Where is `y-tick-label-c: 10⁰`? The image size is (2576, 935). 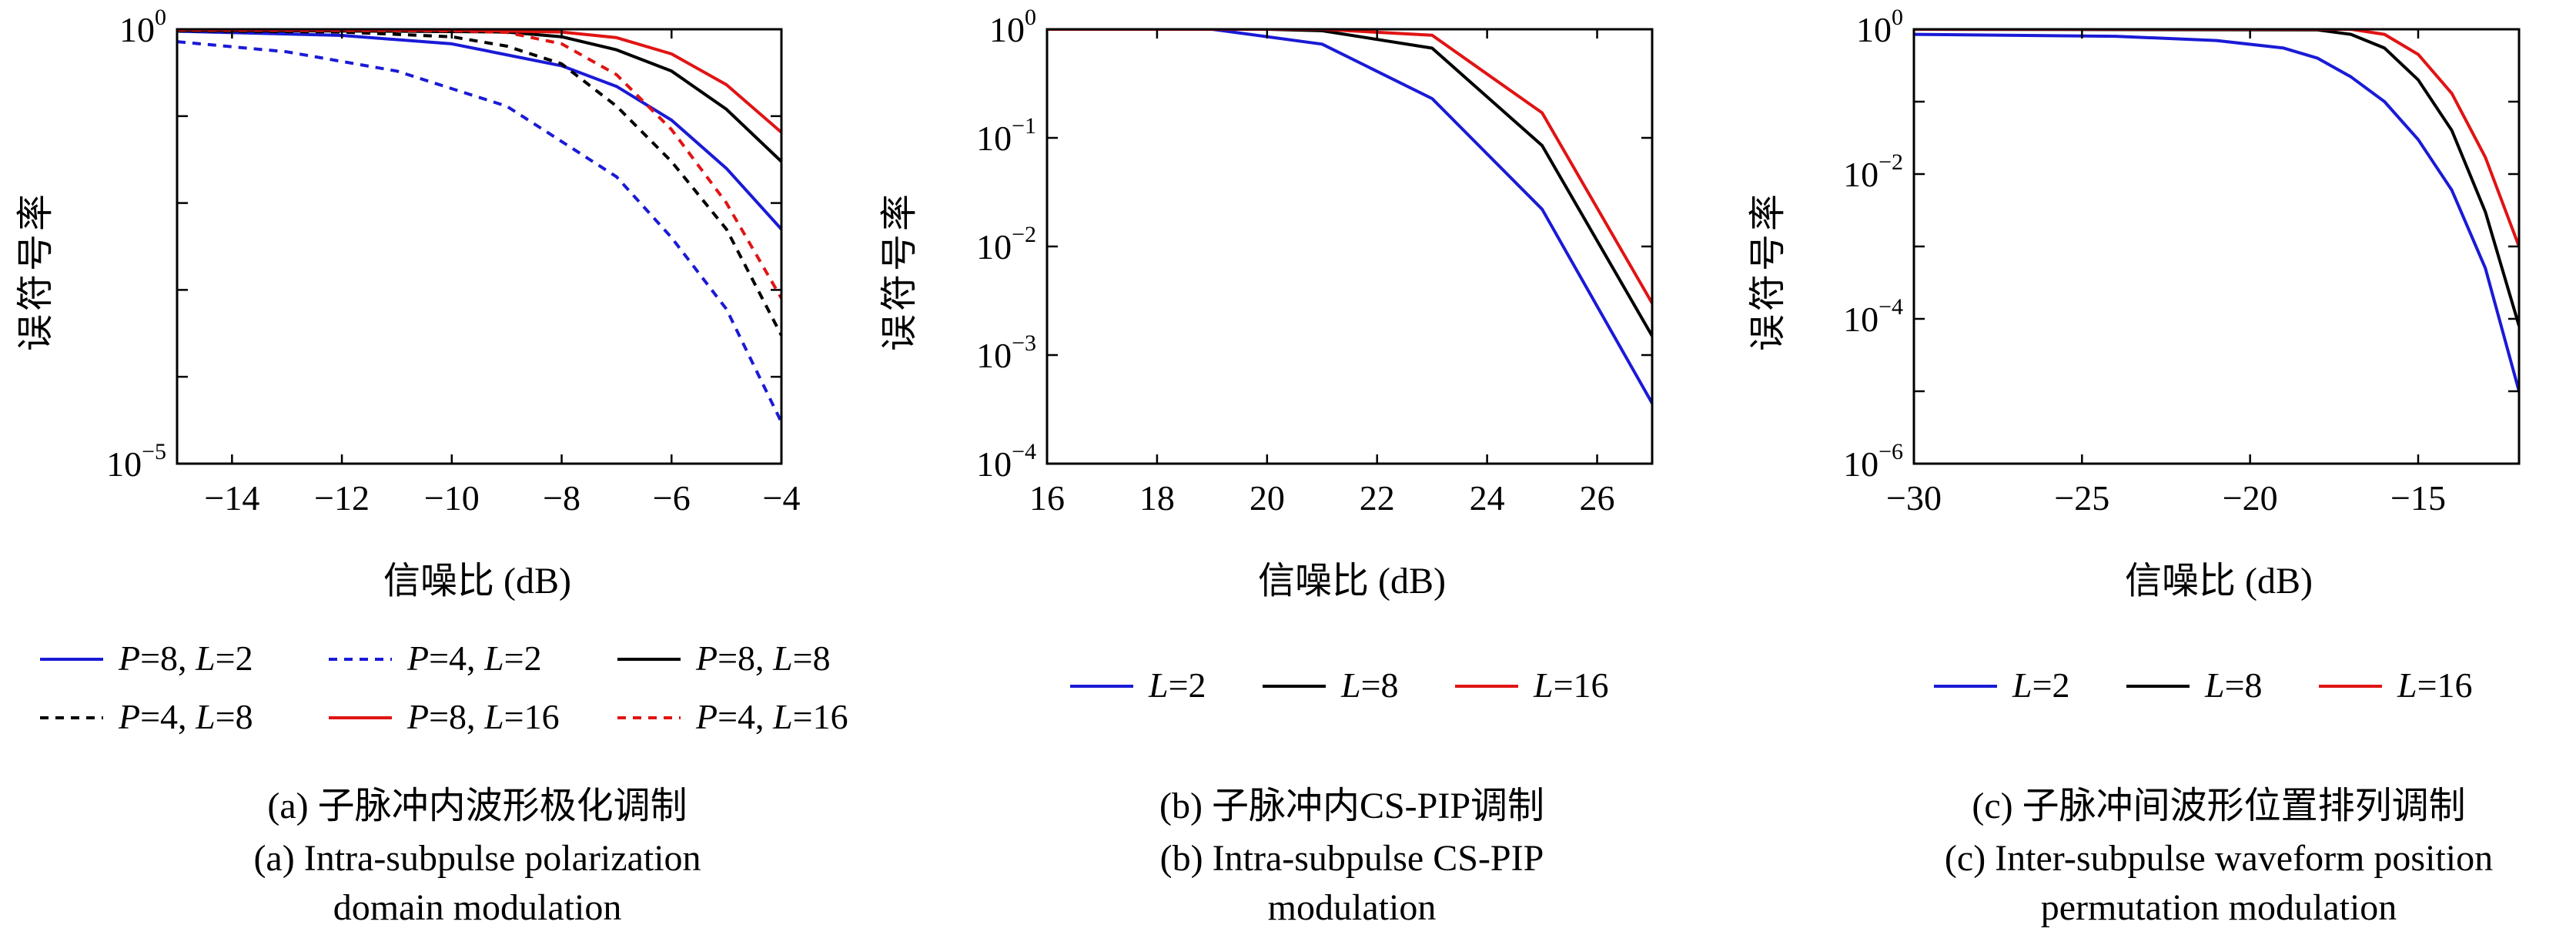
y-tick-label-c: 10⁰ is located at coordinates (1880, 27).